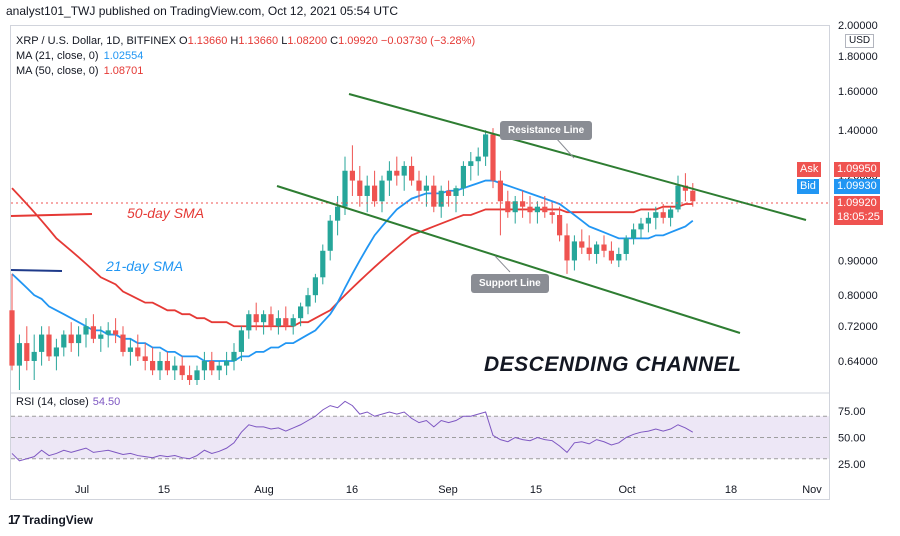  What do you see at coordinates (307, 41) in the screenshot?
I see `legend-low: 1.08200` at bounding box center [307, 41].